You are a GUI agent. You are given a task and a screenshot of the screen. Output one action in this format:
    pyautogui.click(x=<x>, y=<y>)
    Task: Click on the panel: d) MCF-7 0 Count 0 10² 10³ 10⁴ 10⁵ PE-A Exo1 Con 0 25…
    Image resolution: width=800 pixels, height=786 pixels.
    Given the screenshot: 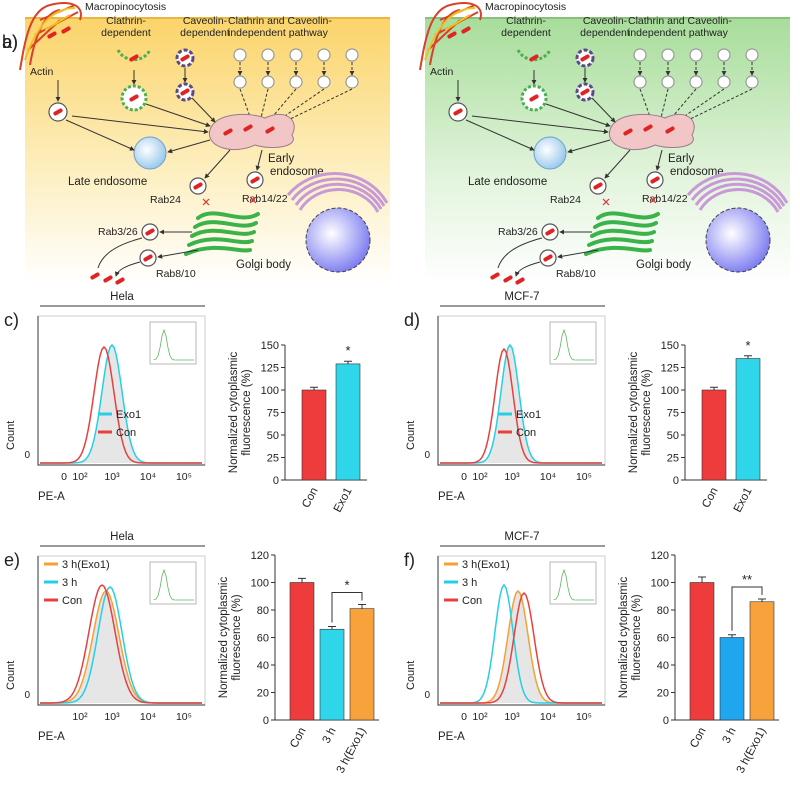 What is the action you would take?
    pyautogui.click(x=585, y=403)
    